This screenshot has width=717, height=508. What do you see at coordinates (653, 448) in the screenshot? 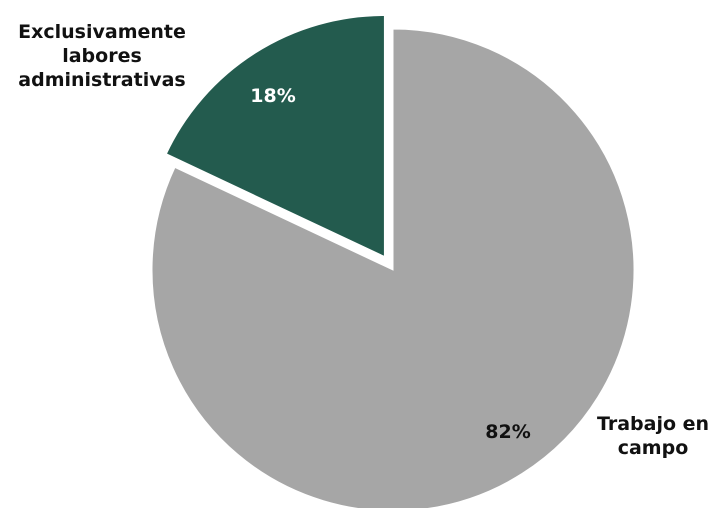
I see `category-label-line: campo` at bounding box center [653, 448].